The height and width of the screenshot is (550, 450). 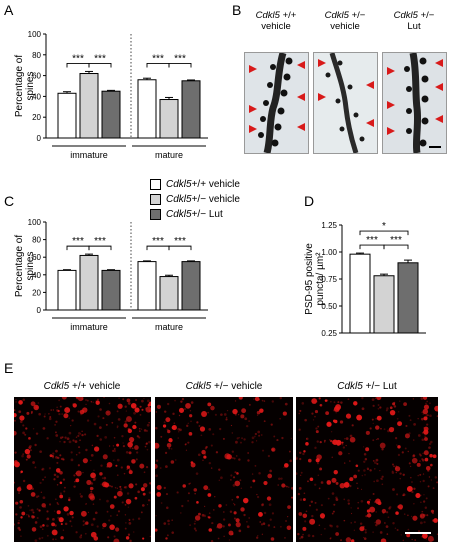 I want to click on y-axis-label-line: PSD-95 positive, so click(x=309, y=279).